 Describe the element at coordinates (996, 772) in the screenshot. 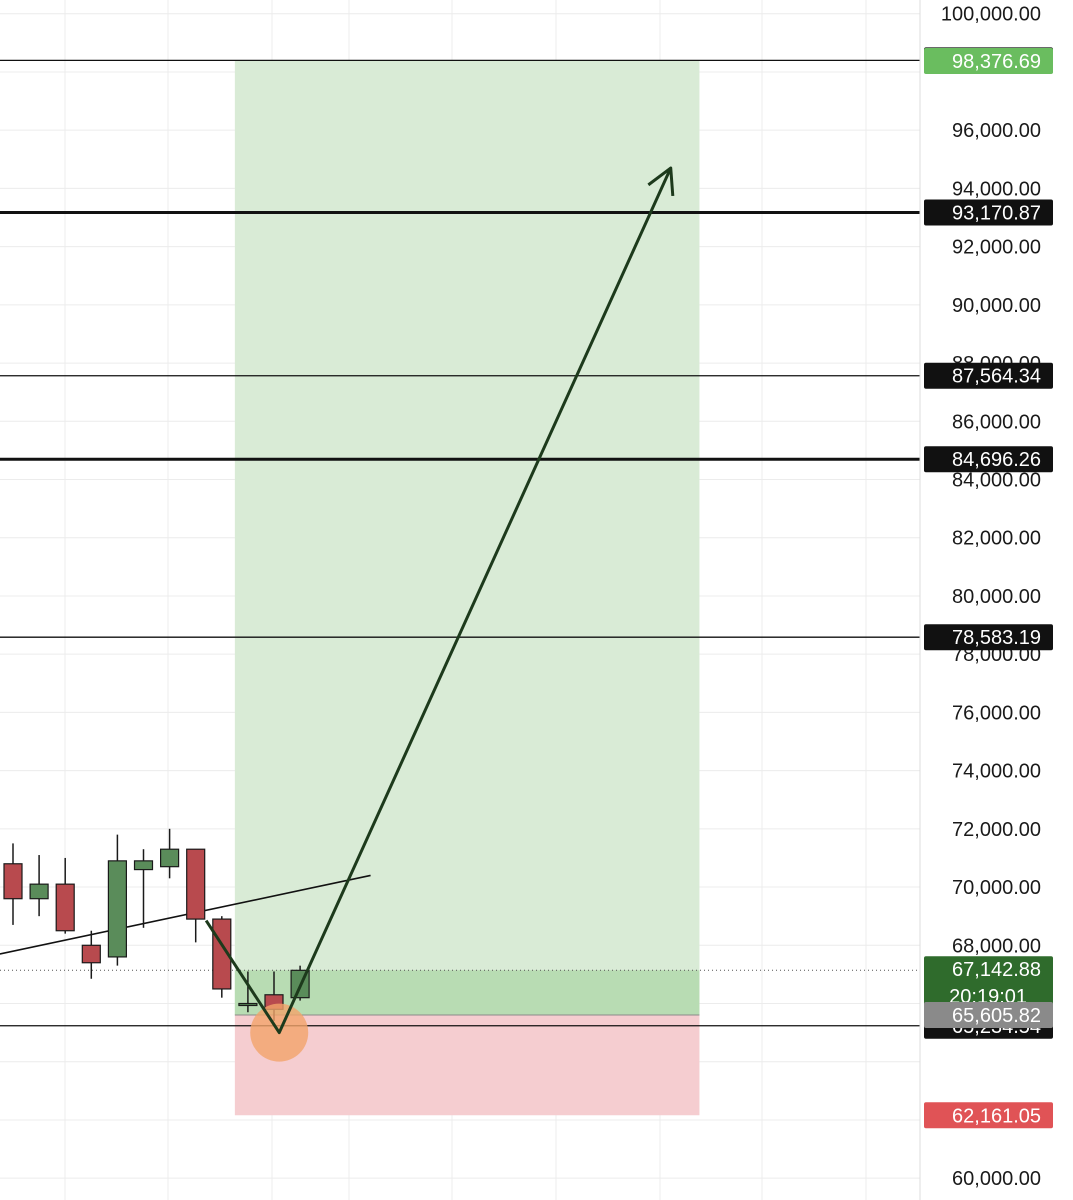

I see `price-axis-tick-label: 74,000.00` at that location.